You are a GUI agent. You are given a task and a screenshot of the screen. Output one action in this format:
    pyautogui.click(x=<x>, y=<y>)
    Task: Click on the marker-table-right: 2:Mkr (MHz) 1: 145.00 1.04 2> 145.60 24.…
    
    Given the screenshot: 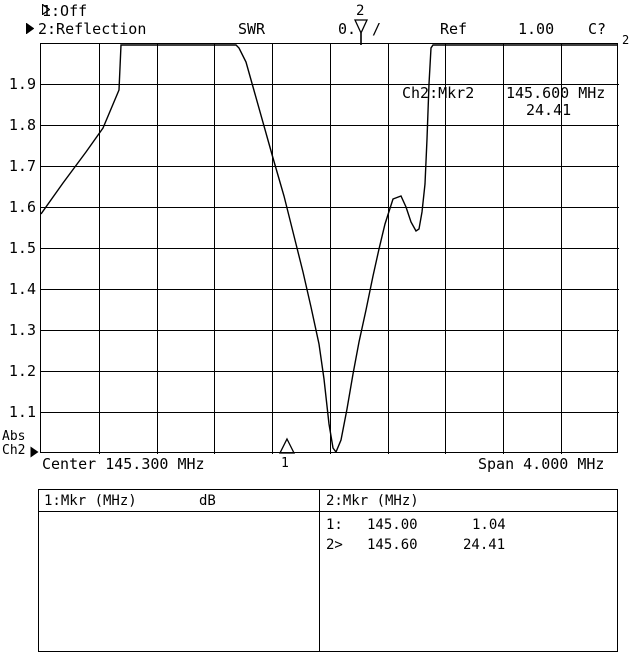 What is the action you would take?
    pyautogui.click(x=468, y=570)
    